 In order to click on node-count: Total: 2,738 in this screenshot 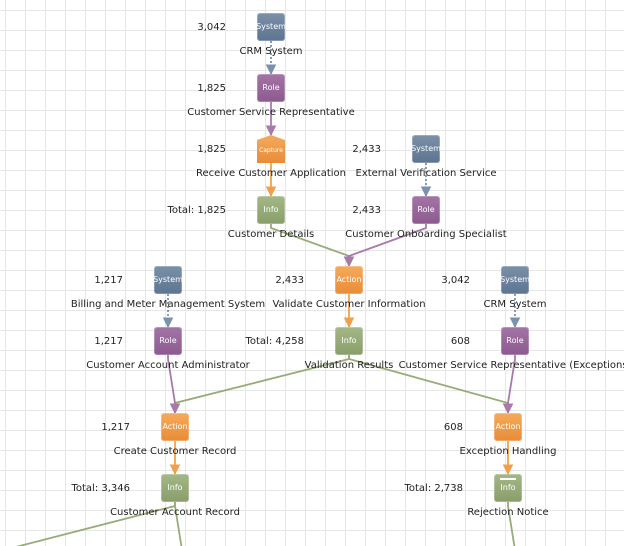, I will do `click(433, 488)`.